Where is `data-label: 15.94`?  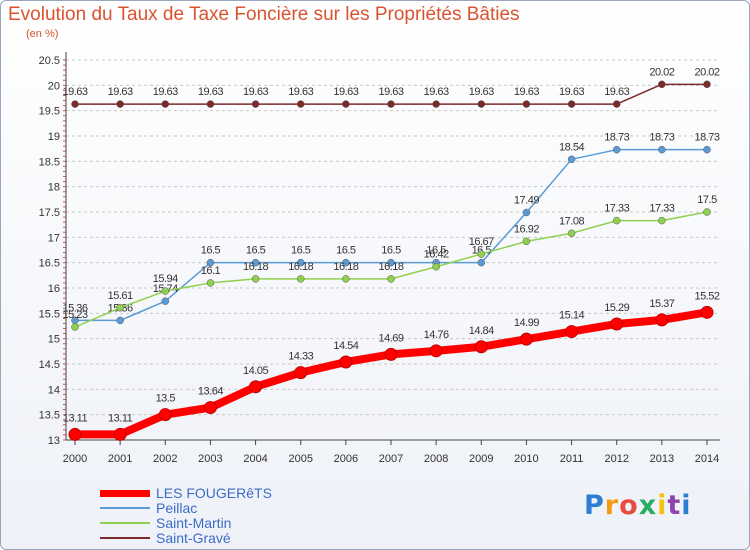 data-label: 15.94 is located at coordinates (165, 279).